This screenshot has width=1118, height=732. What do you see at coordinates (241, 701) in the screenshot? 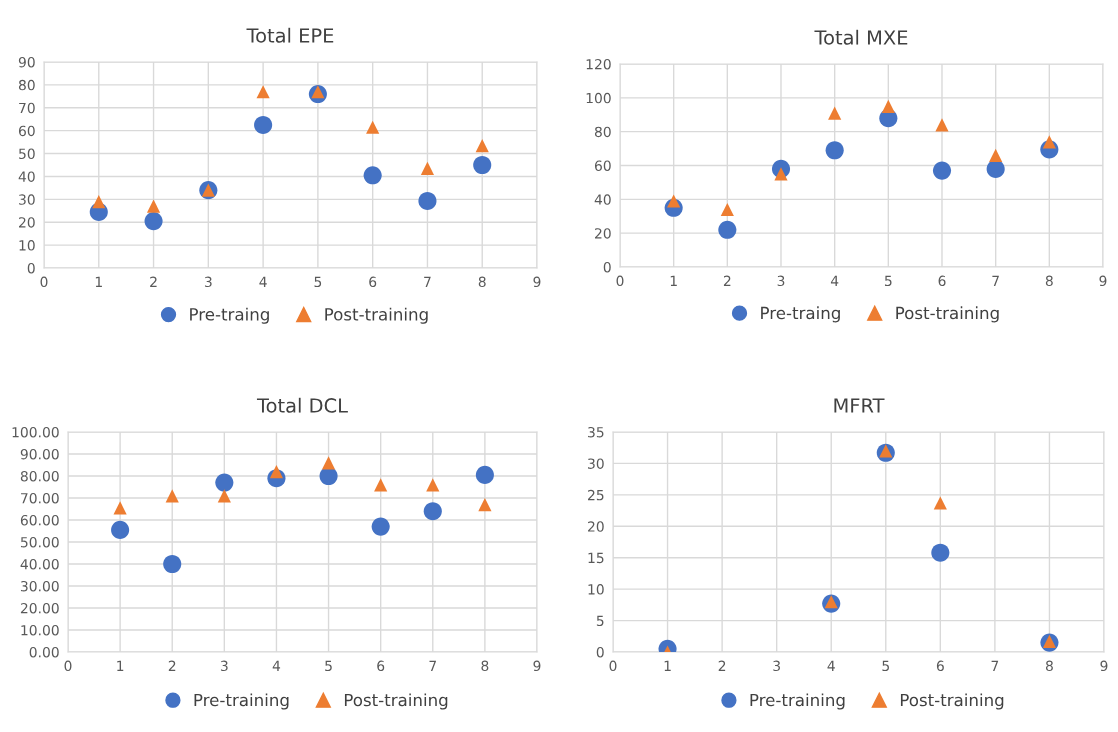
I see `legend-label: Pre-training` at bounding box center [241, 701].